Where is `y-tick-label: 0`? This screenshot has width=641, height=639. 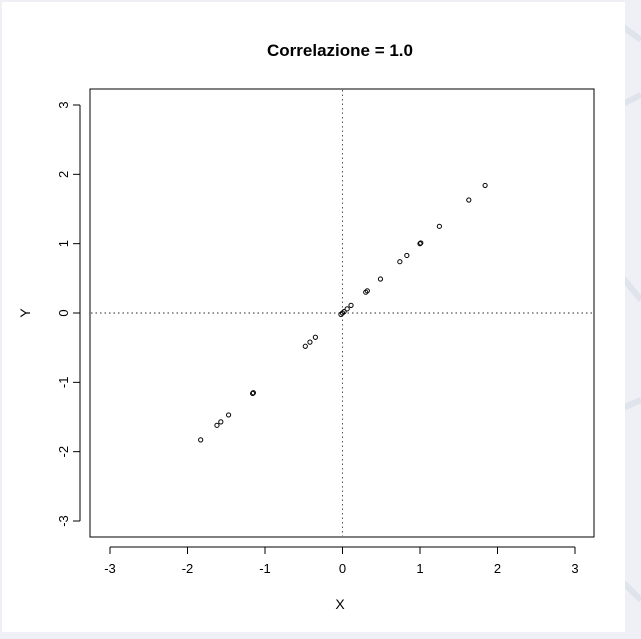
y-tick-label: 0 is located at coordinates (63, 312).